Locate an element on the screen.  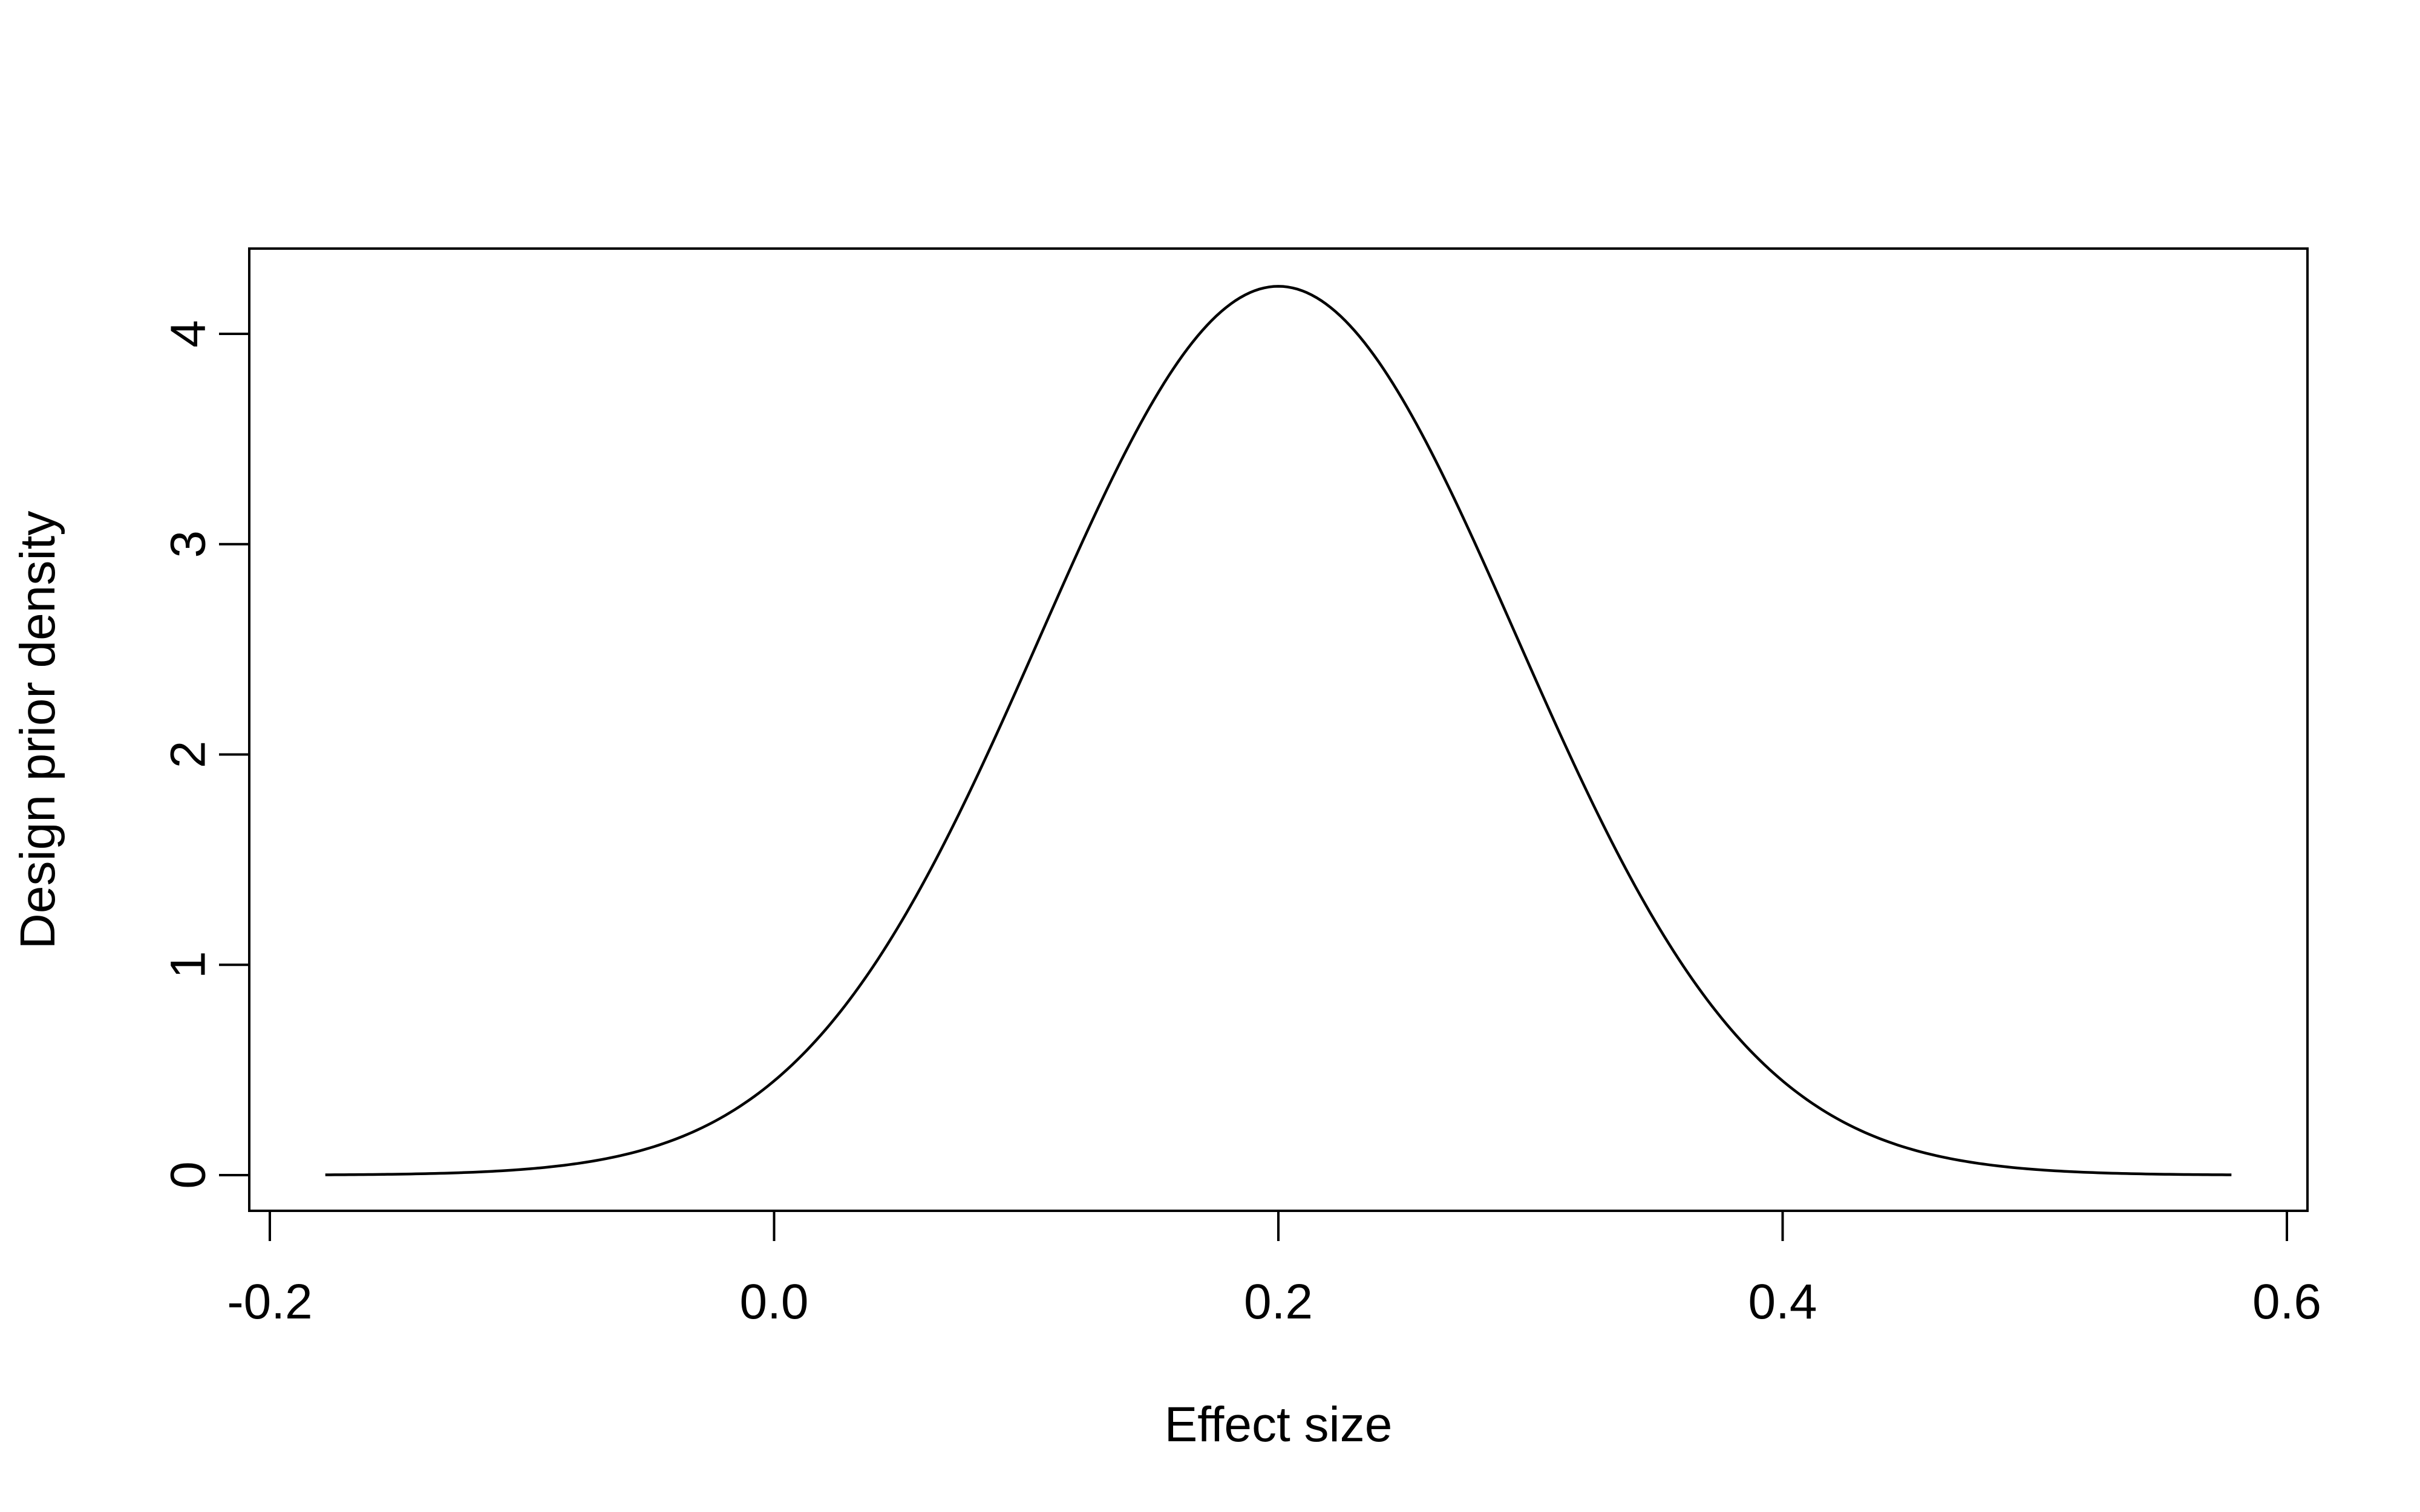
y-tick-label: 2 is located at coordinates (189, 755).